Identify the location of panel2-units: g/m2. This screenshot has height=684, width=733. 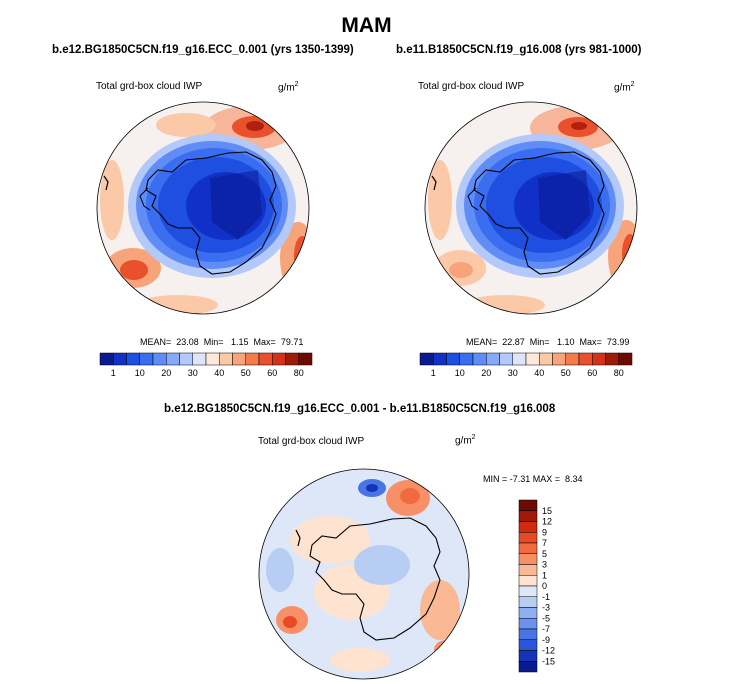
(624, 87).